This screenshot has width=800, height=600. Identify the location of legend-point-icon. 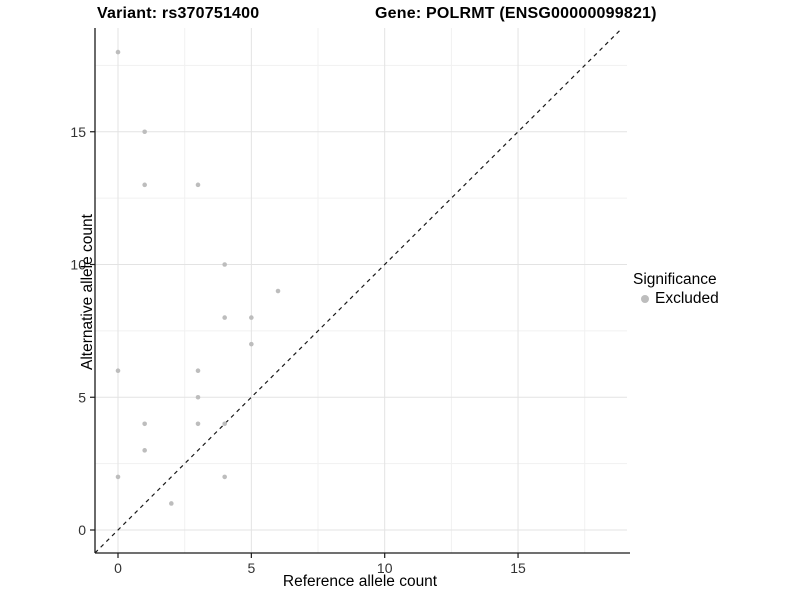
(645, 299).